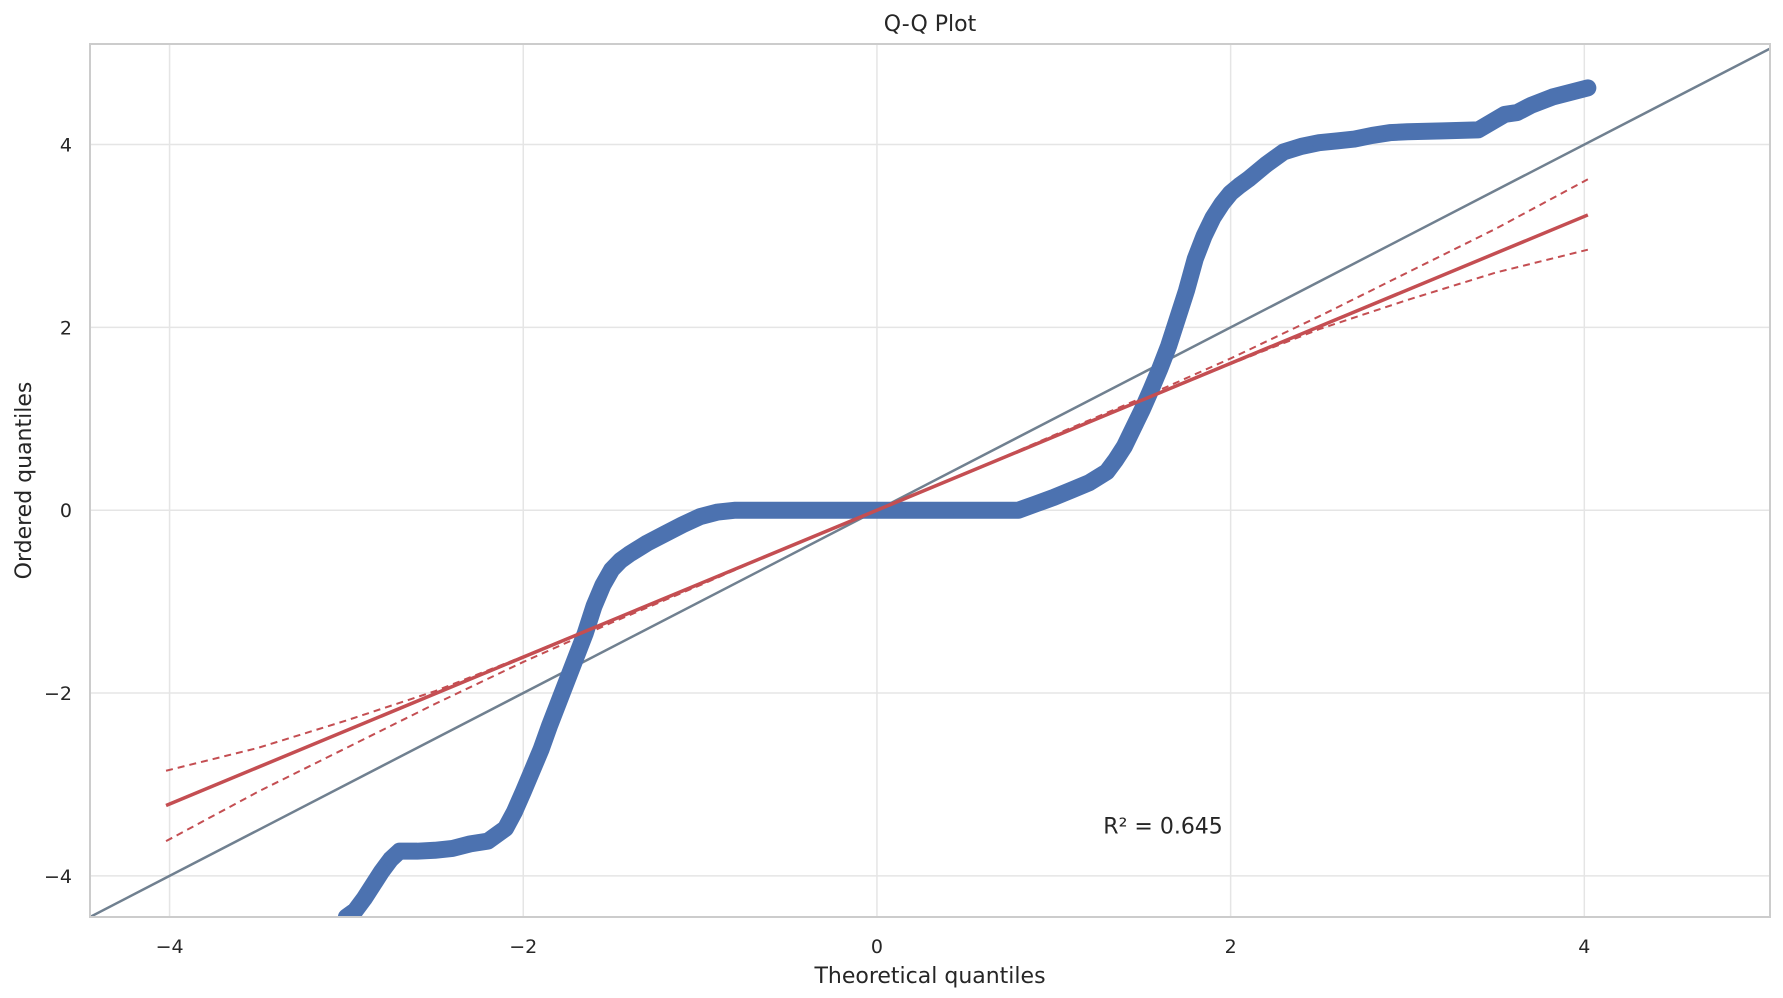  I want to click on y-axis-label: Ordered quantiles, so click(24, 481).